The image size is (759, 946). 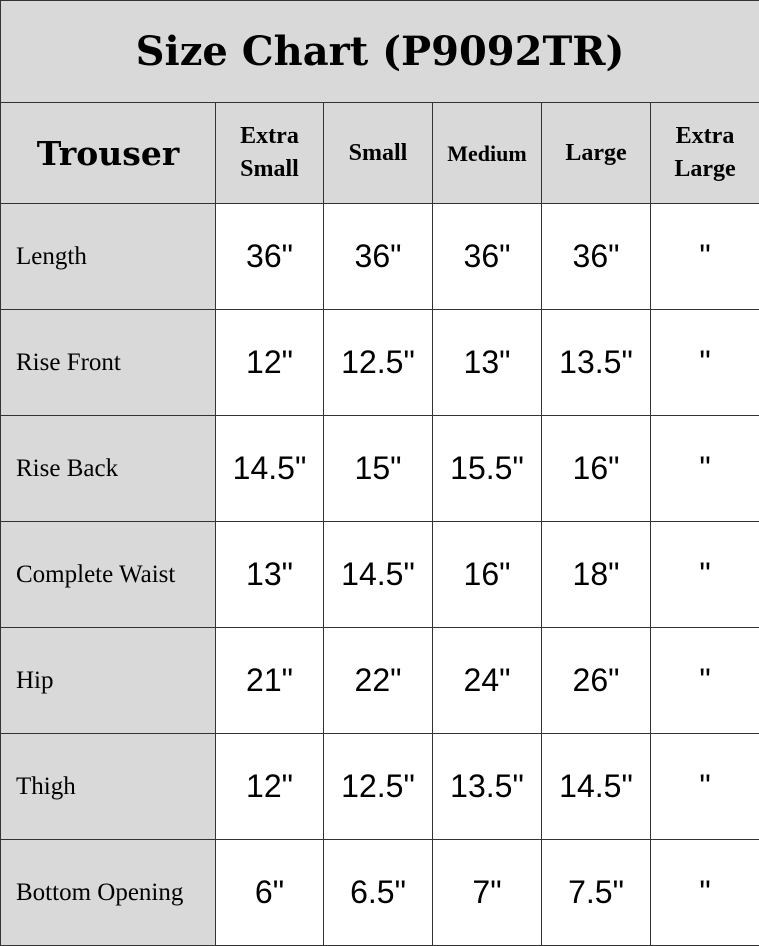 I want to click on size-value: 22", so click(x=378, y=680).